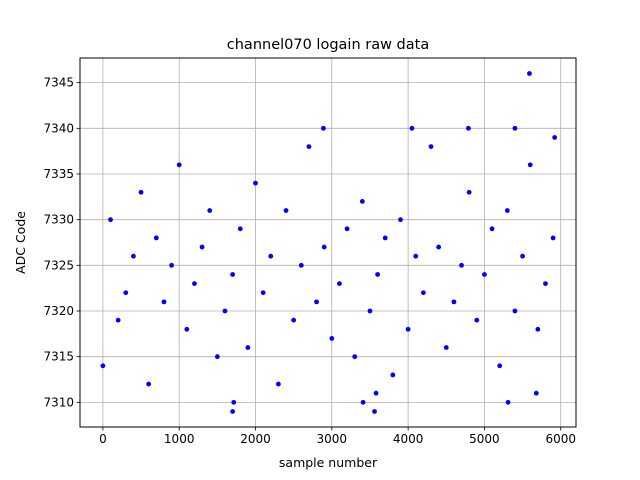  I want to click on x-axis-ticks: 0 1000 2000 3000 4000 5000 6000, so click(337, 436).